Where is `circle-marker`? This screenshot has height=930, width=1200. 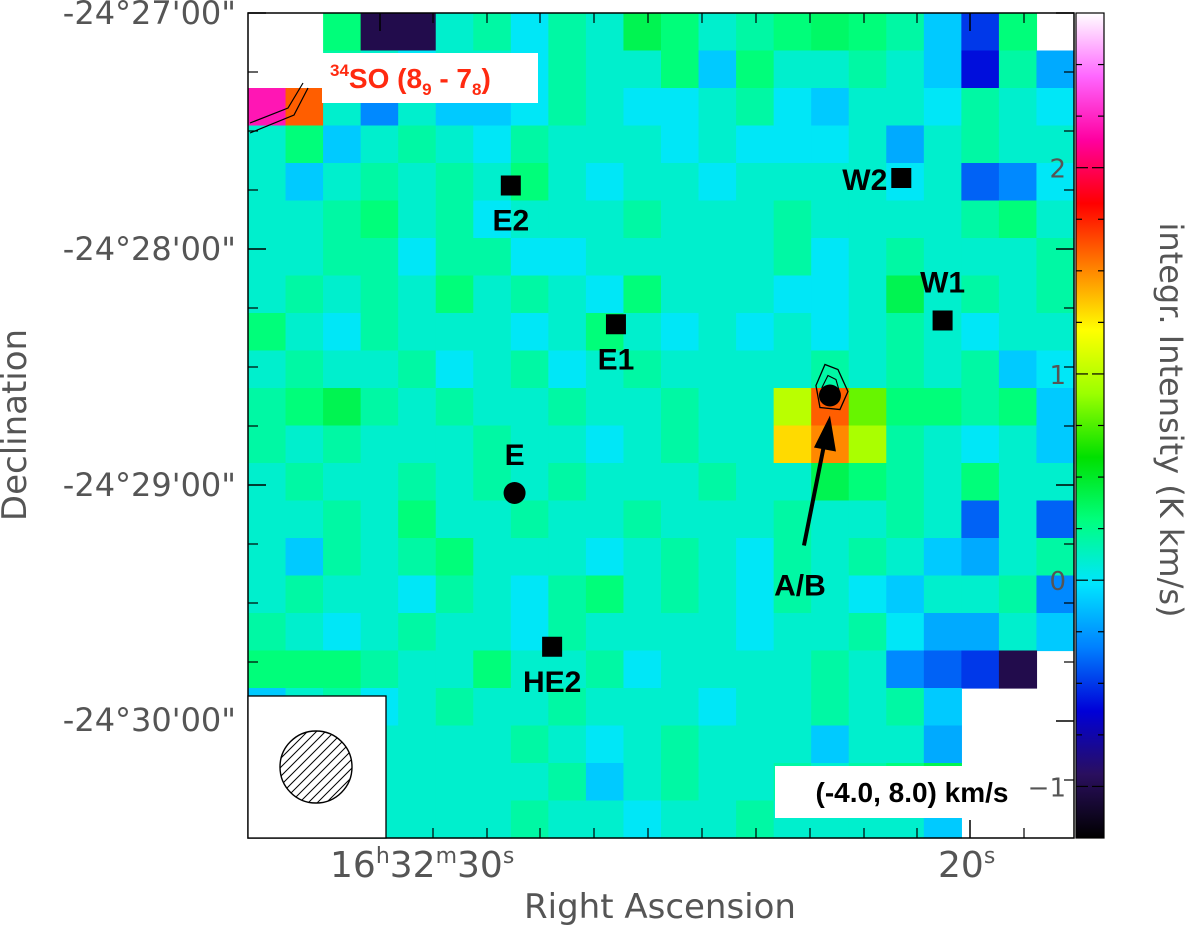 circle-marker is located at coordinates (829, 395).